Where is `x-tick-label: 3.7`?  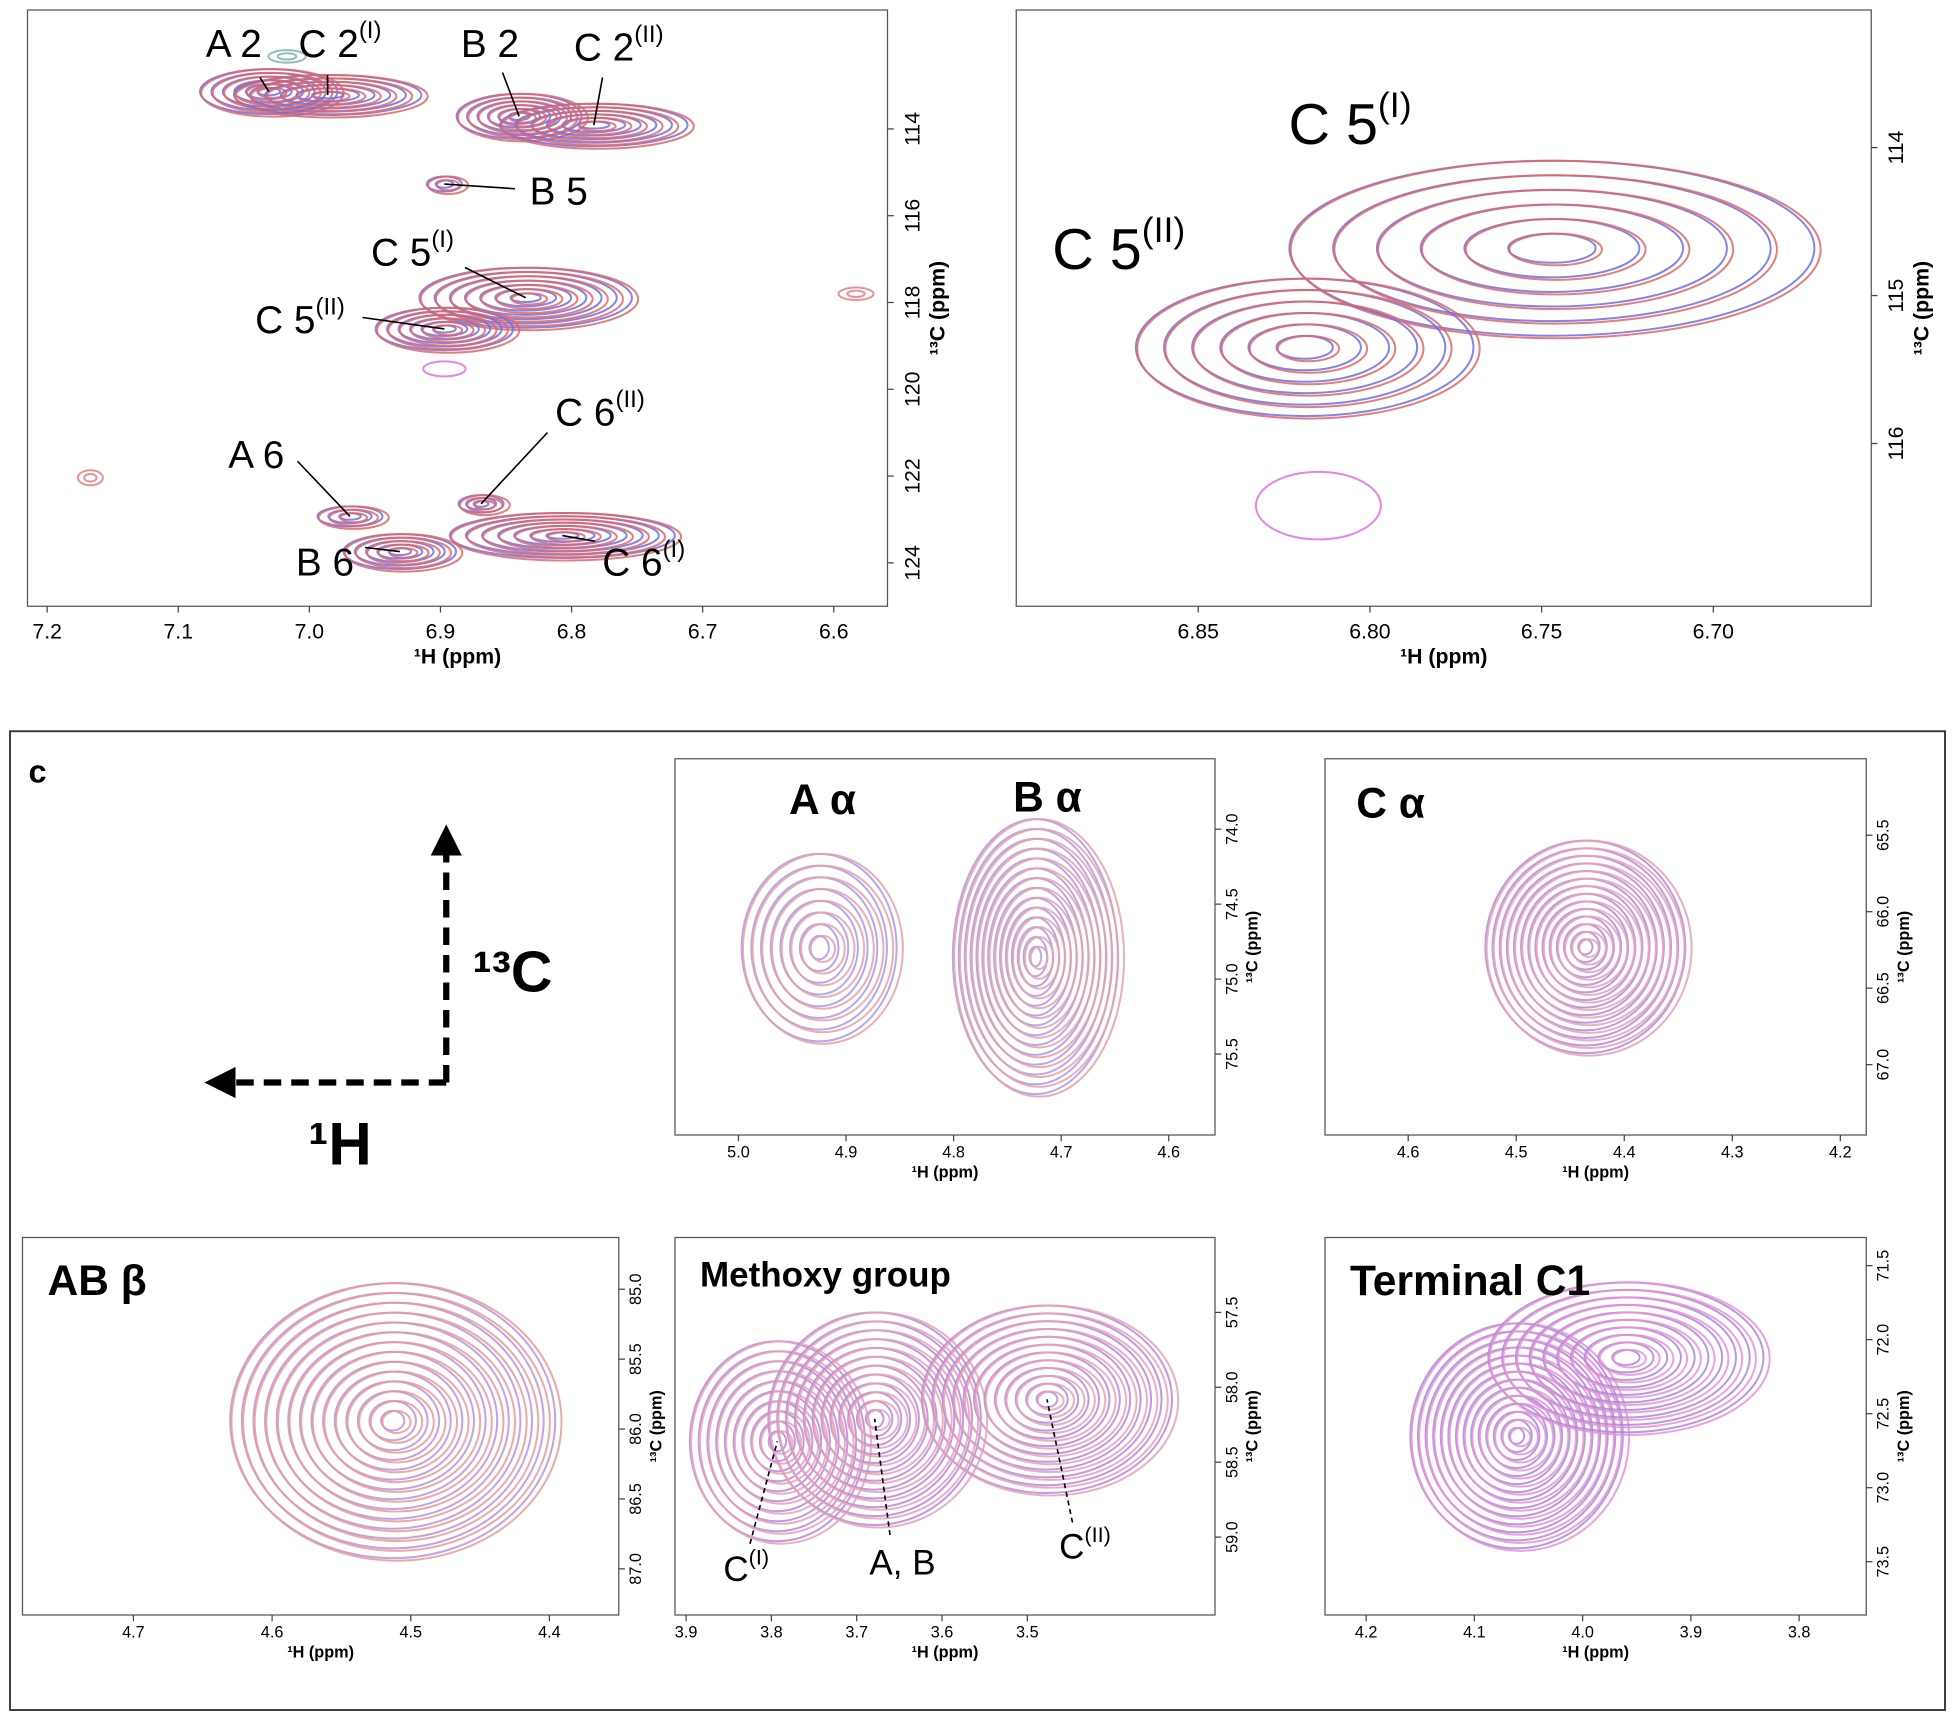
x-tick-label: 3.7 is located at coordinates (856, 1633).